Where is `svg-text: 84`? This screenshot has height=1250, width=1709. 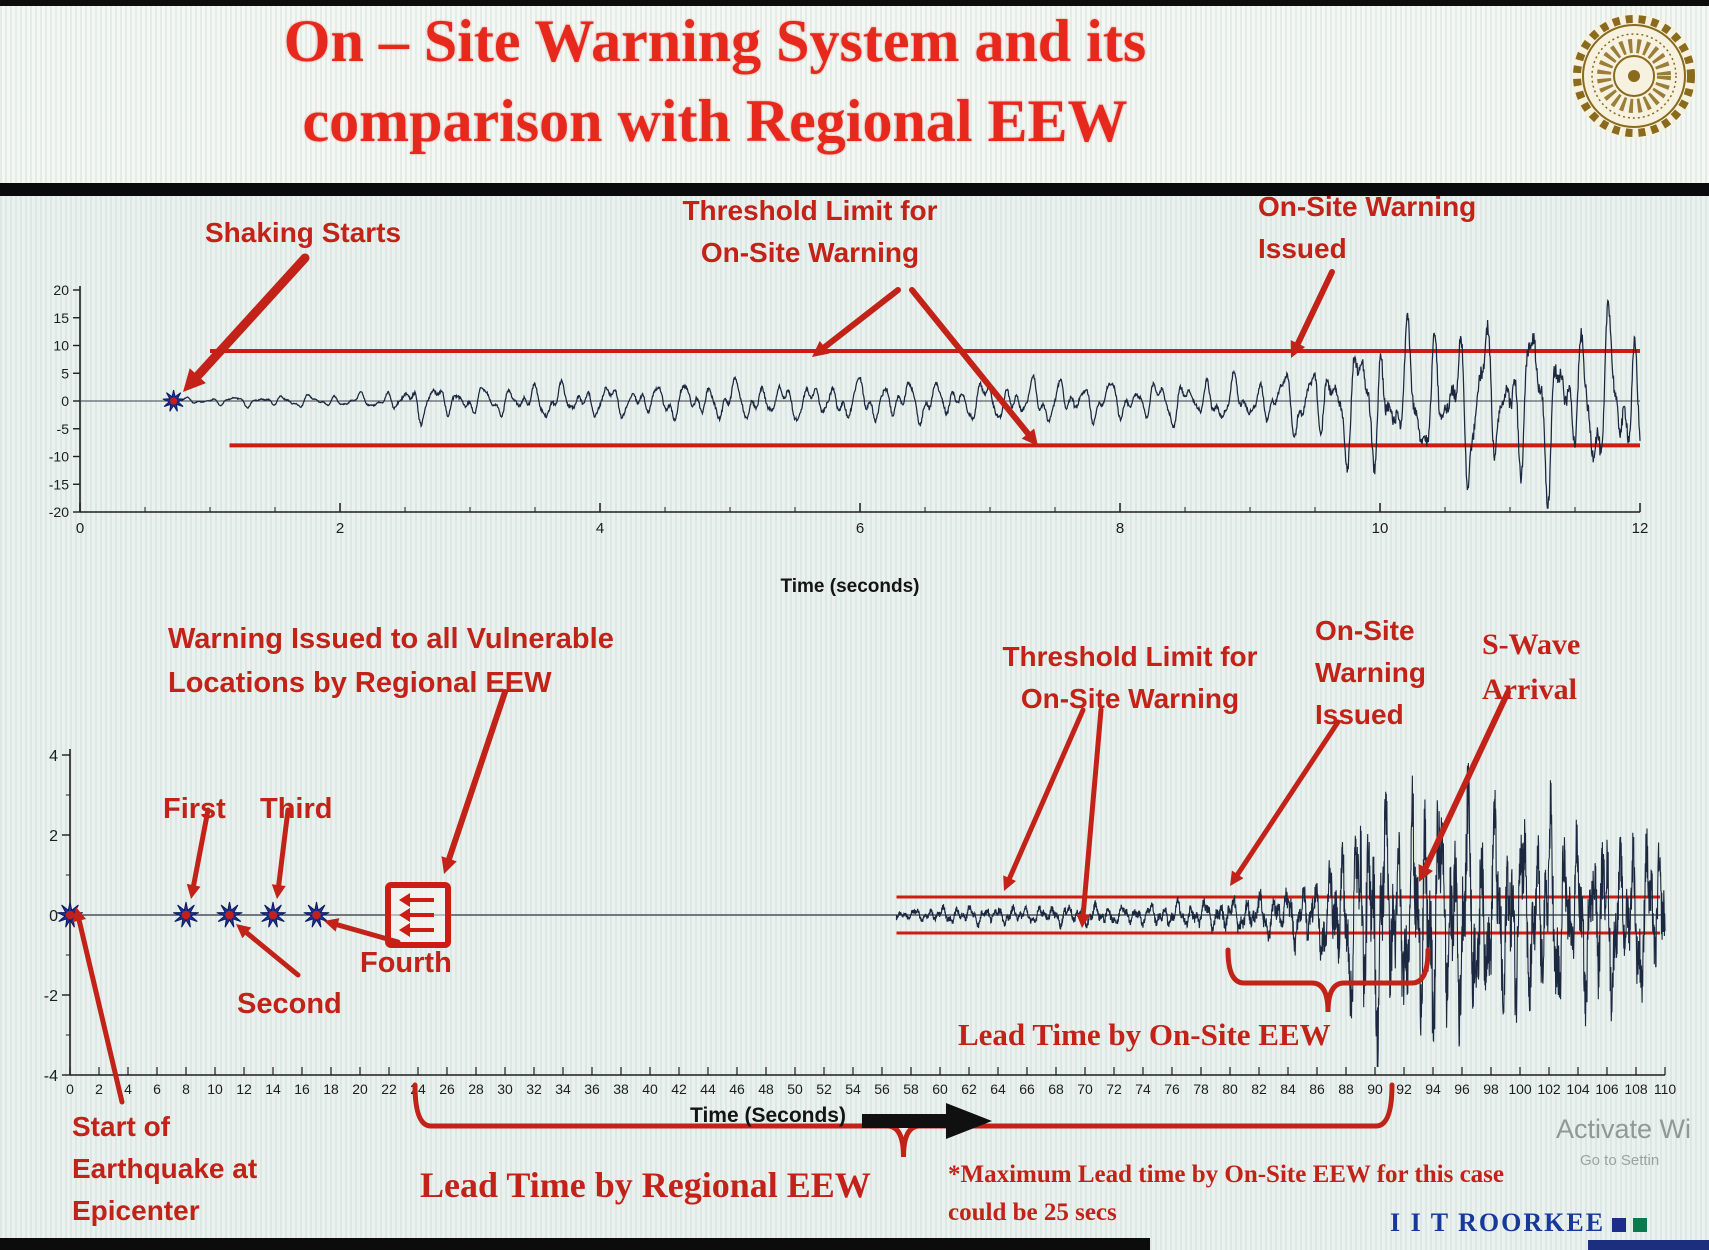 svg-text: 84 is located at coordinates (1288, 1089).